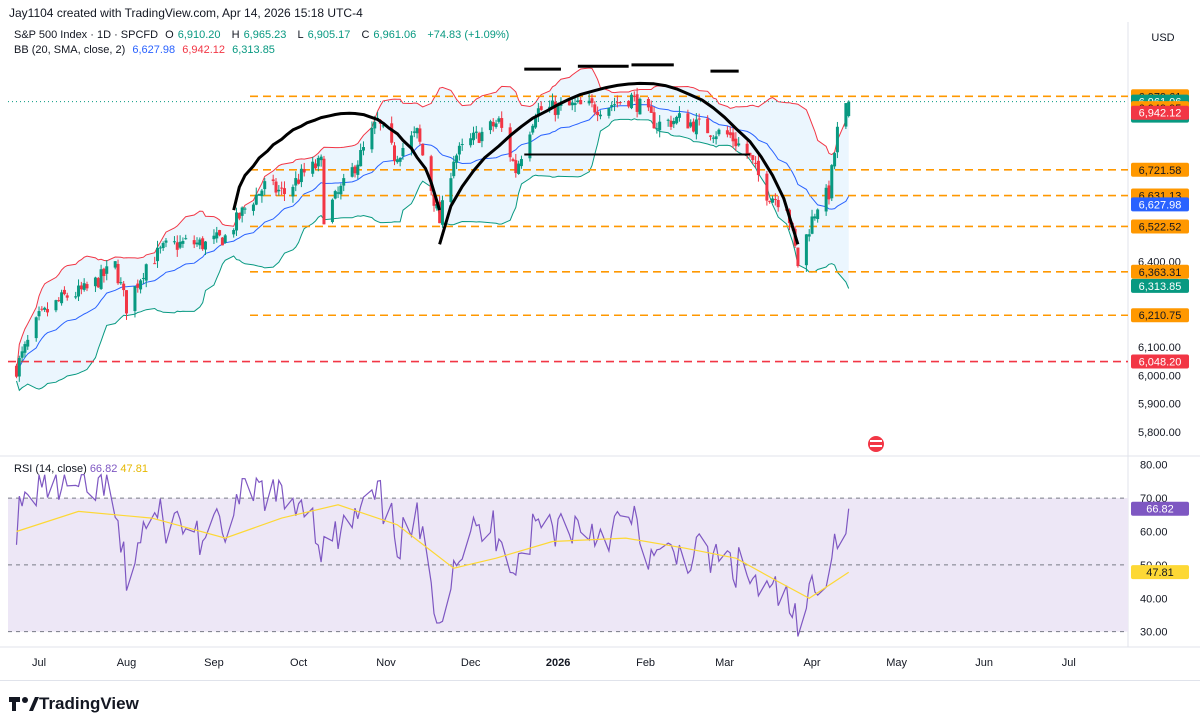 This screenshot has height=726, width=1200. Describe the element at coordinates (1160, 316) in the screenshot. I see `level-tag: 6,210.75` at that location.